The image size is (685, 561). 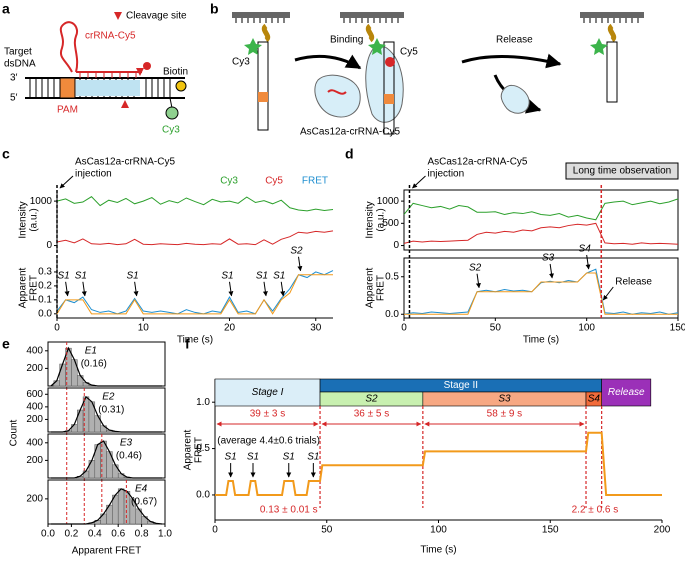 What do you see at coordinates (45, 272) in the screenshot?
I see `y-tick-label: 0.3` at bounding box center [45, 272].